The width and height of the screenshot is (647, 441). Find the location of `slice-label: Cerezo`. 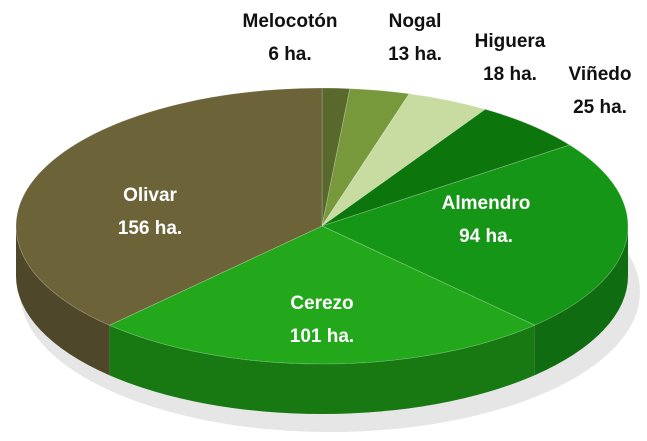

slice-label: Cerezo is located at coordinates (321, 303).